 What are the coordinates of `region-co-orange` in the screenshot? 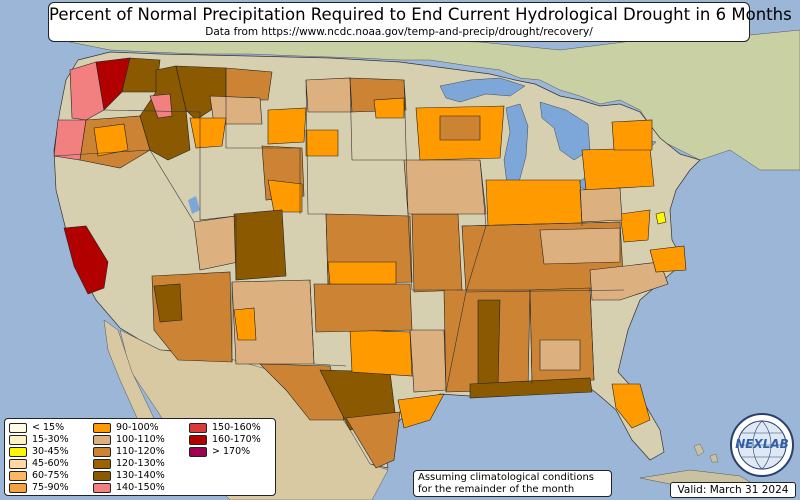 It's located at (285, 196).